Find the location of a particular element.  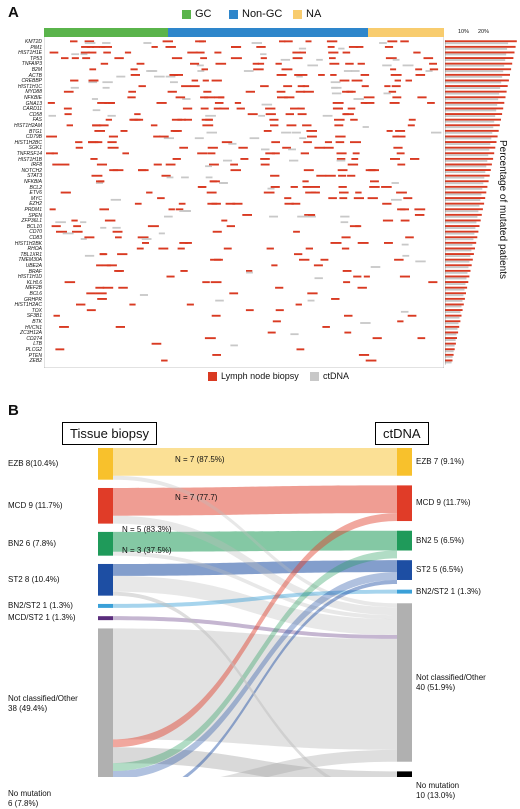

gene-label: TOX is located at coordinates (36, 310).